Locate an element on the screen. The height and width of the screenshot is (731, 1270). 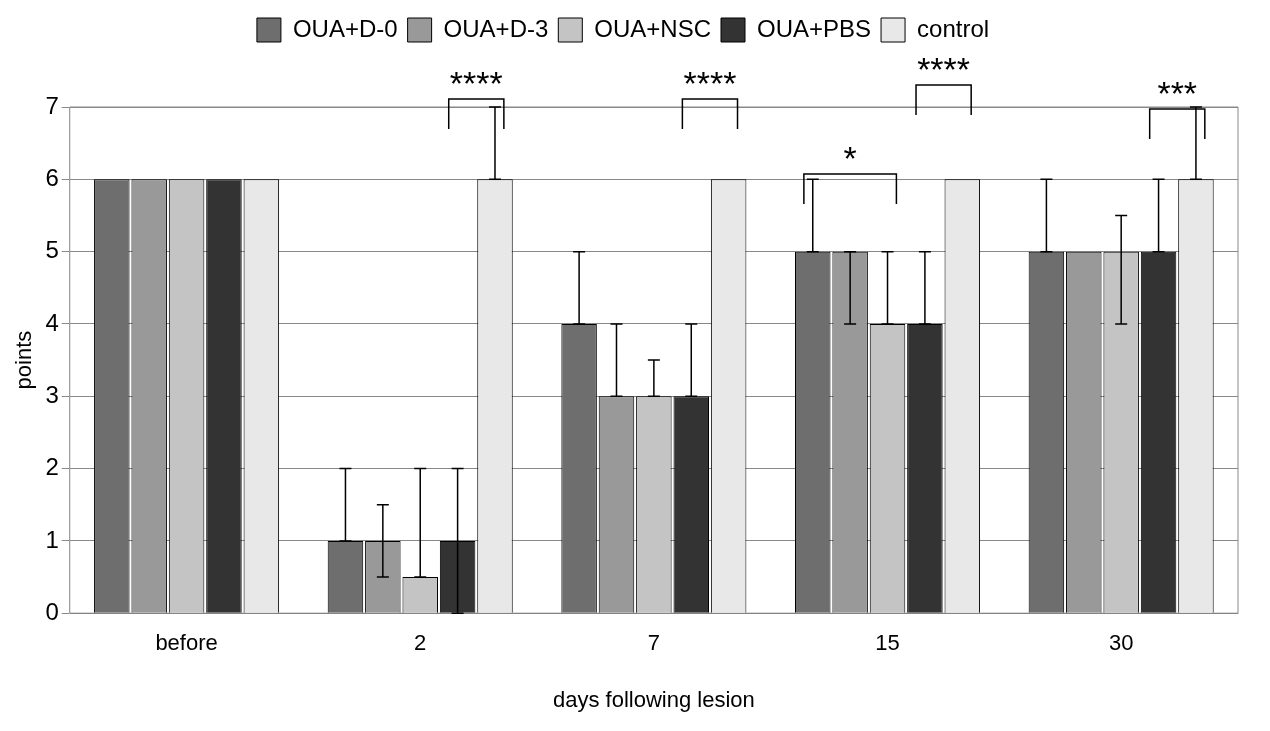
x-tick-label: 15 is located at coordinates (887, 643).